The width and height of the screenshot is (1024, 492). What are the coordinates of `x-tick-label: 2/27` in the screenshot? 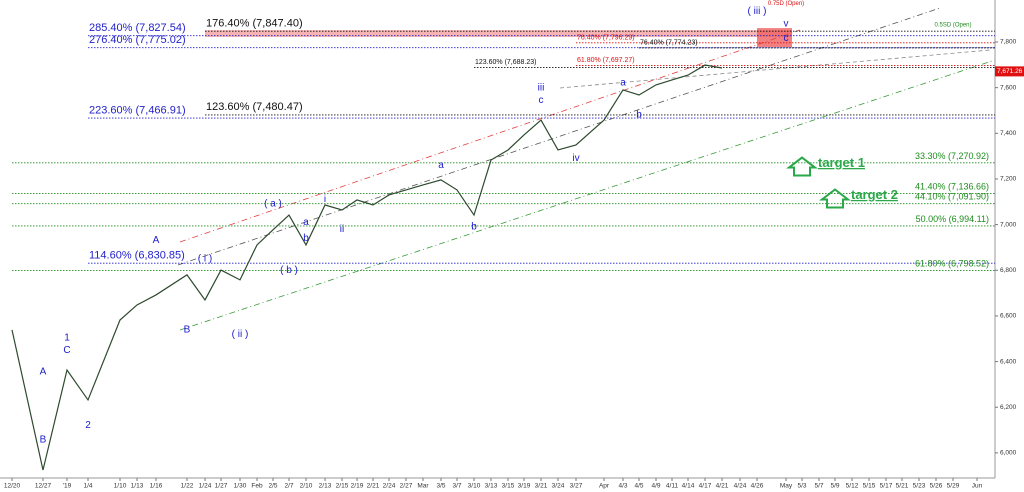 It's located at (406, 486).